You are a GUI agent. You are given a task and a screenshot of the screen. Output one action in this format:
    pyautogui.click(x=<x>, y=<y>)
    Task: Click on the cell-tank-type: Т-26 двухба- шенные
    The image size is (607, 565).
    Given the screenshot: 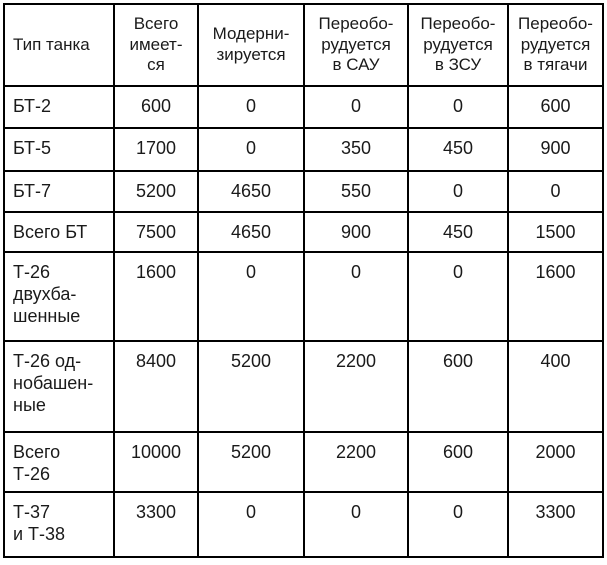 What is the action you would take?
    pyautogui.click(x=59, y=296)
    